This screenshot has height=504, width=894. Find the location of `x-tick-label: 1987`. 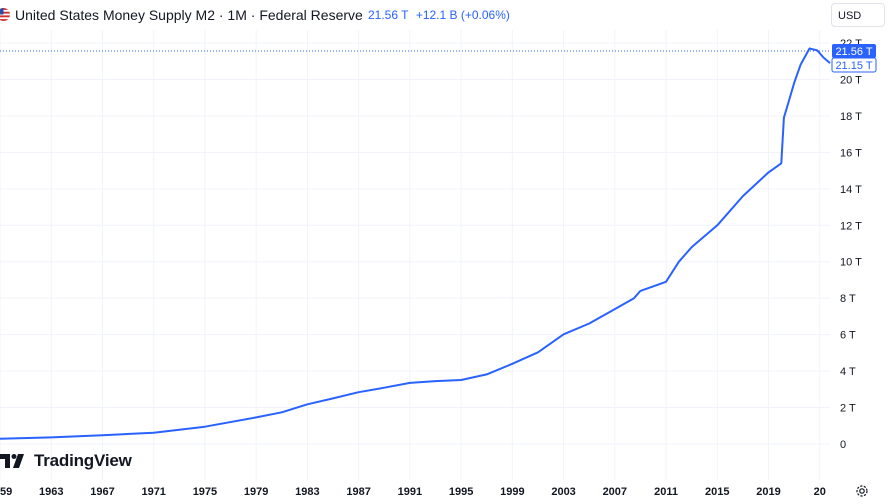

x-tick-label: 1987 is located at coordinates (358, 492).